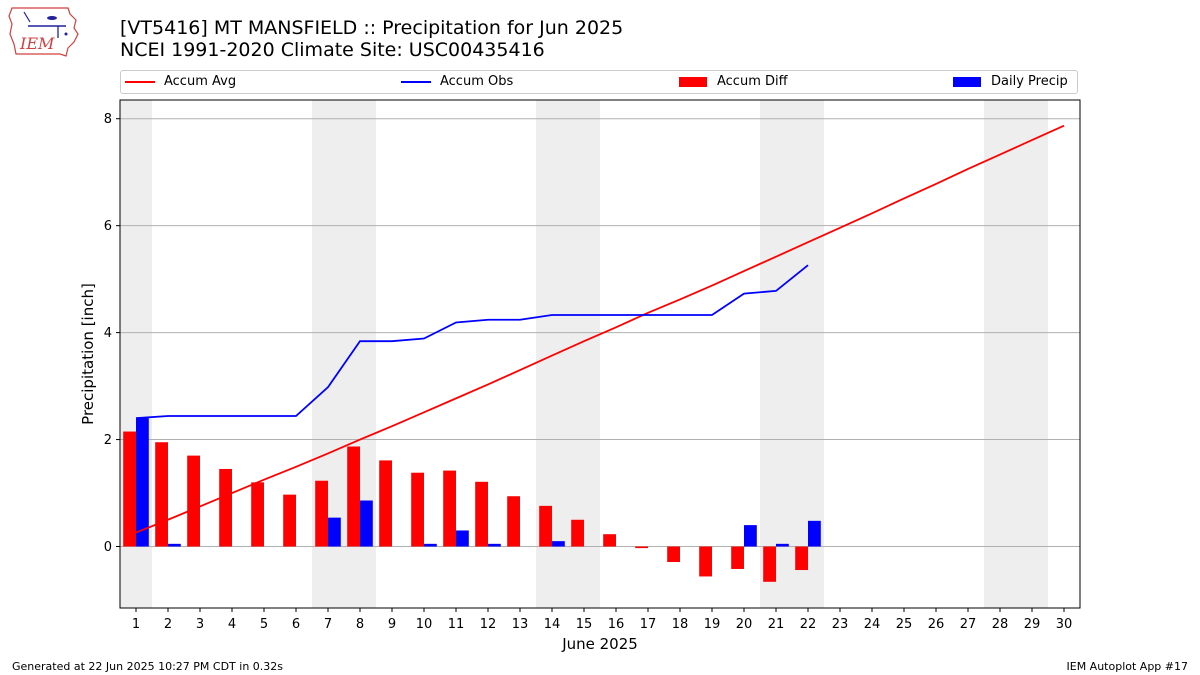  I want to click on x-tick-label: 30, so click(1064, 624).